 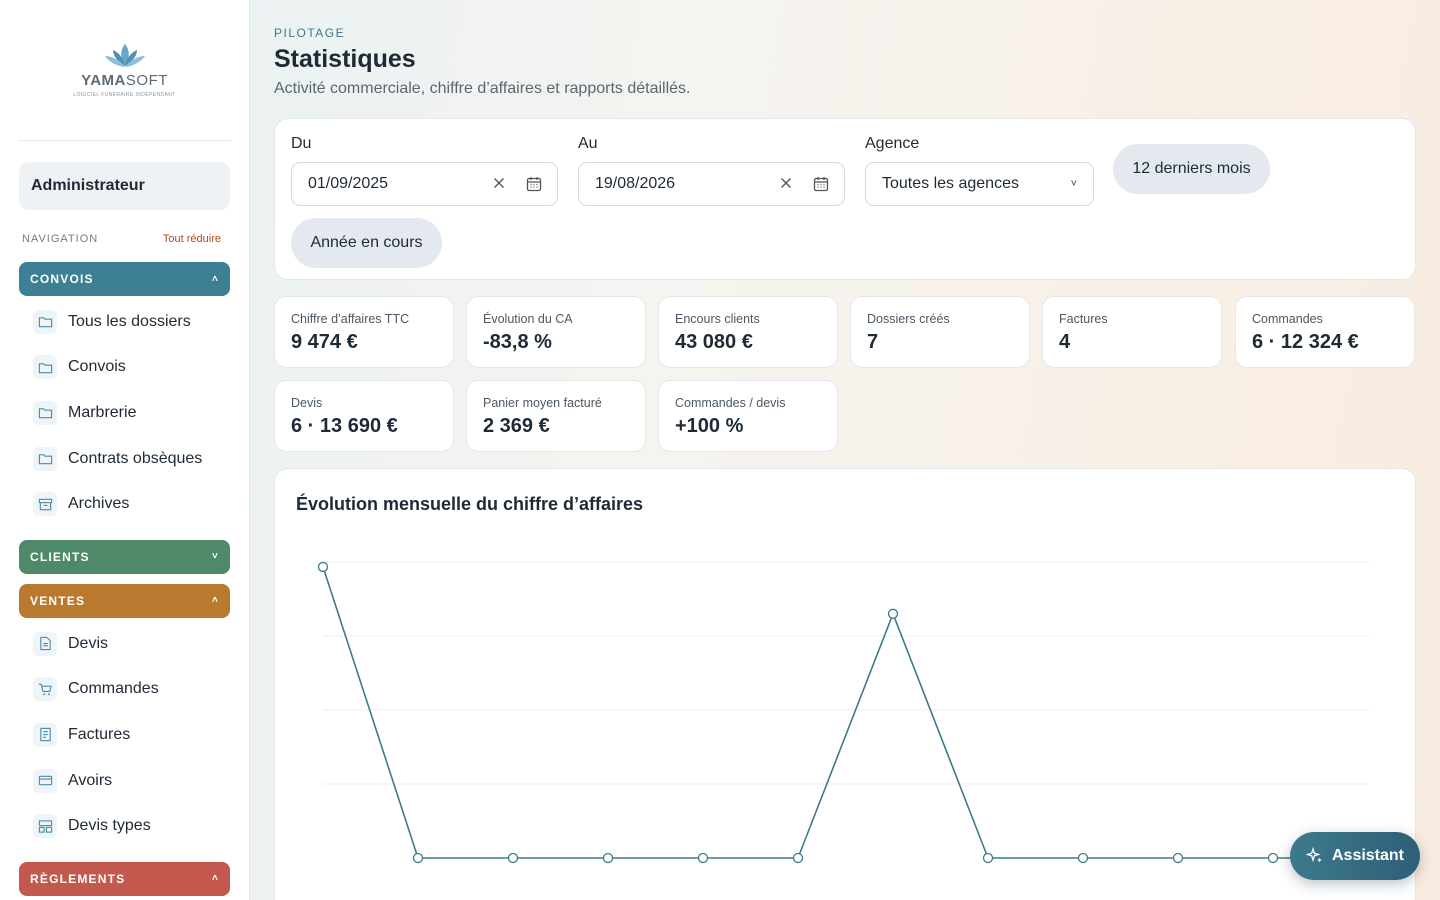 What do you see at coordinates (124, 70) in the screenshot?
I see `logo: YAMASOFT LOGICIEL FUNÉRAIRE INDÉPENDANT` at bounding box center [124, 70].